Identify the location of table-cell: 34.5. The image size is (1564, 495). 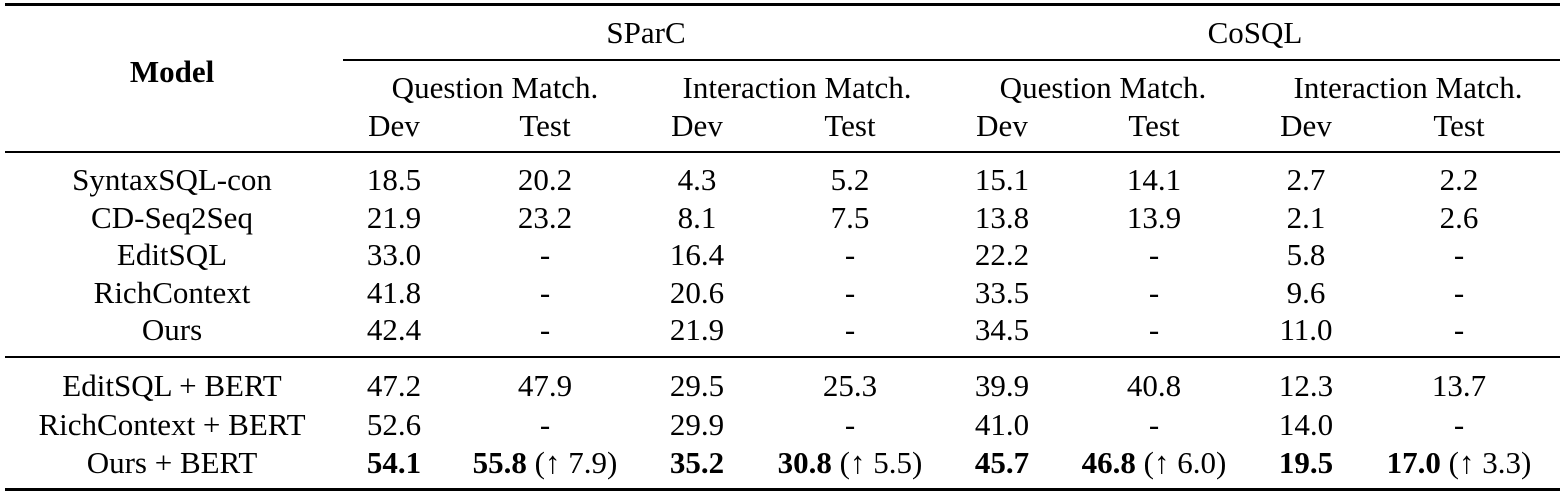
(1002, 330).